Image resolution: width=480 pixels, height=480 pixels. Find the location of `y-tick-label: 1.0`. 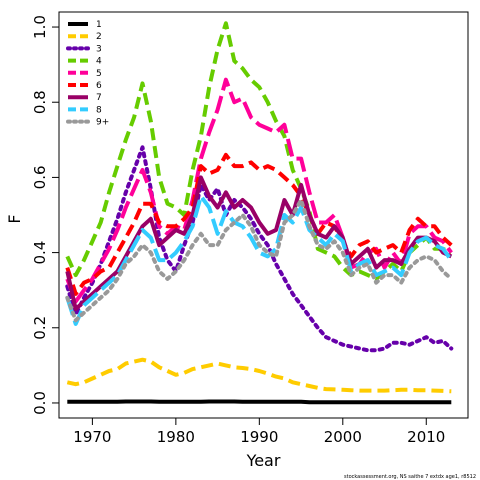

y-tick-label: 1.0 is located at coordinates (40, 27).